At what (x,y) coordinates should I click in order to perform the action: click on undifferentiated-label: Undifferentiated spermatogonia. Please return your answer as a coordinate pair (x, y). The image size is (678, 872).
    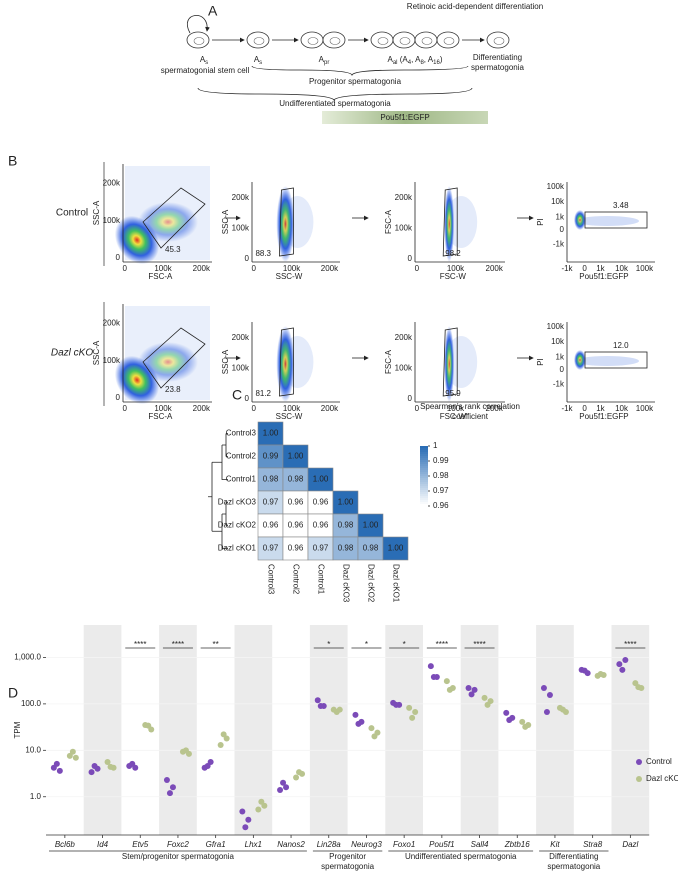
    Looking at the image, I should click on (335, 103).